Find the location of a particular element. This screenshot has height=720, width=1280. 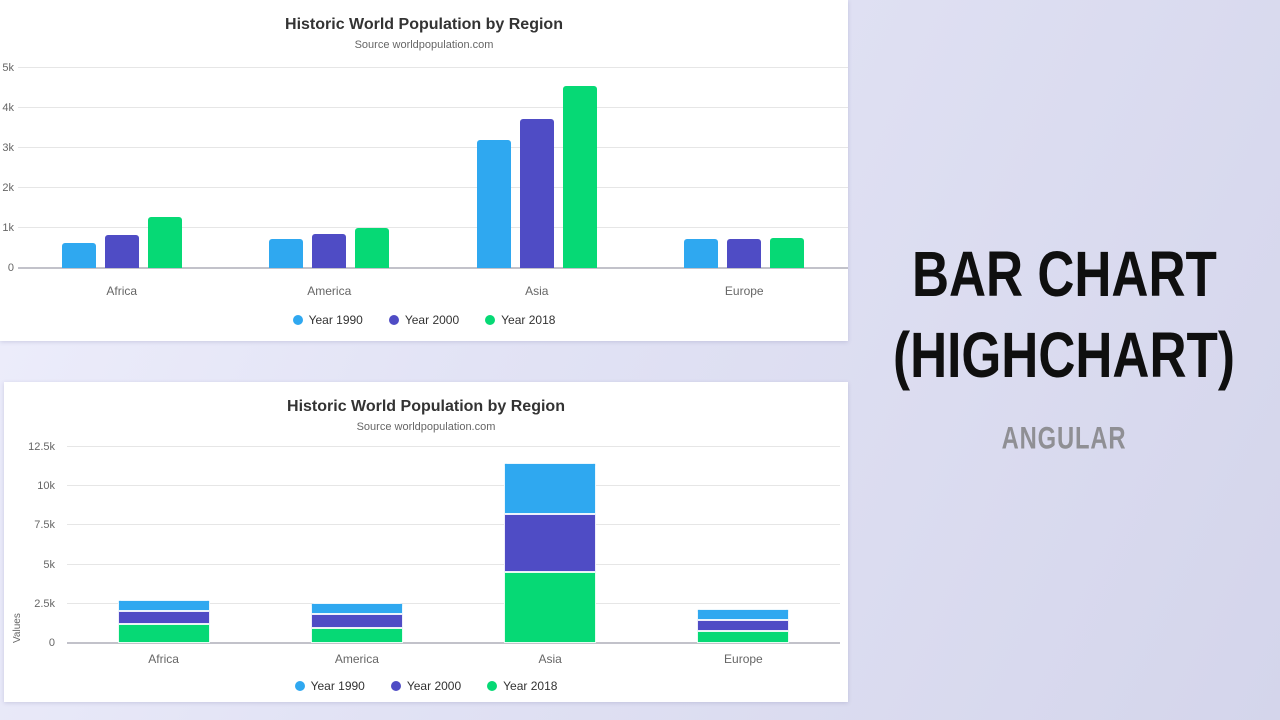

panel-title-line2: (HIGHCHART) is located at coordinates (1064, 355).